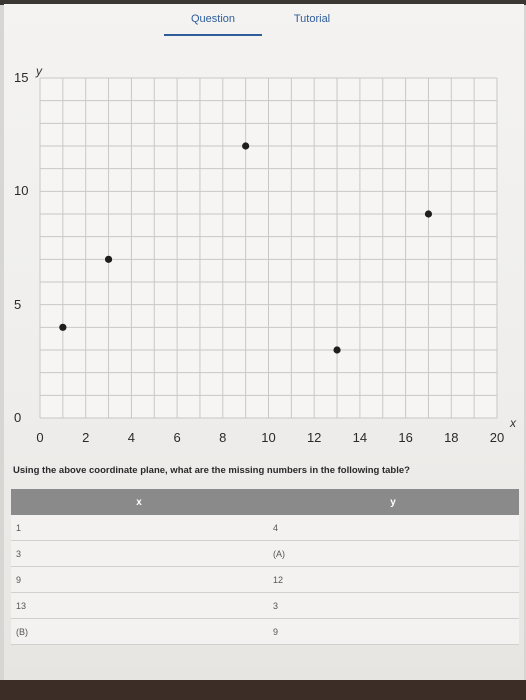 This screenshot has height=700, width=526. What do you see at coordinates (139, 502) in the screenshot?
I see `table-header-x: x` at bounding box center [139, 502].